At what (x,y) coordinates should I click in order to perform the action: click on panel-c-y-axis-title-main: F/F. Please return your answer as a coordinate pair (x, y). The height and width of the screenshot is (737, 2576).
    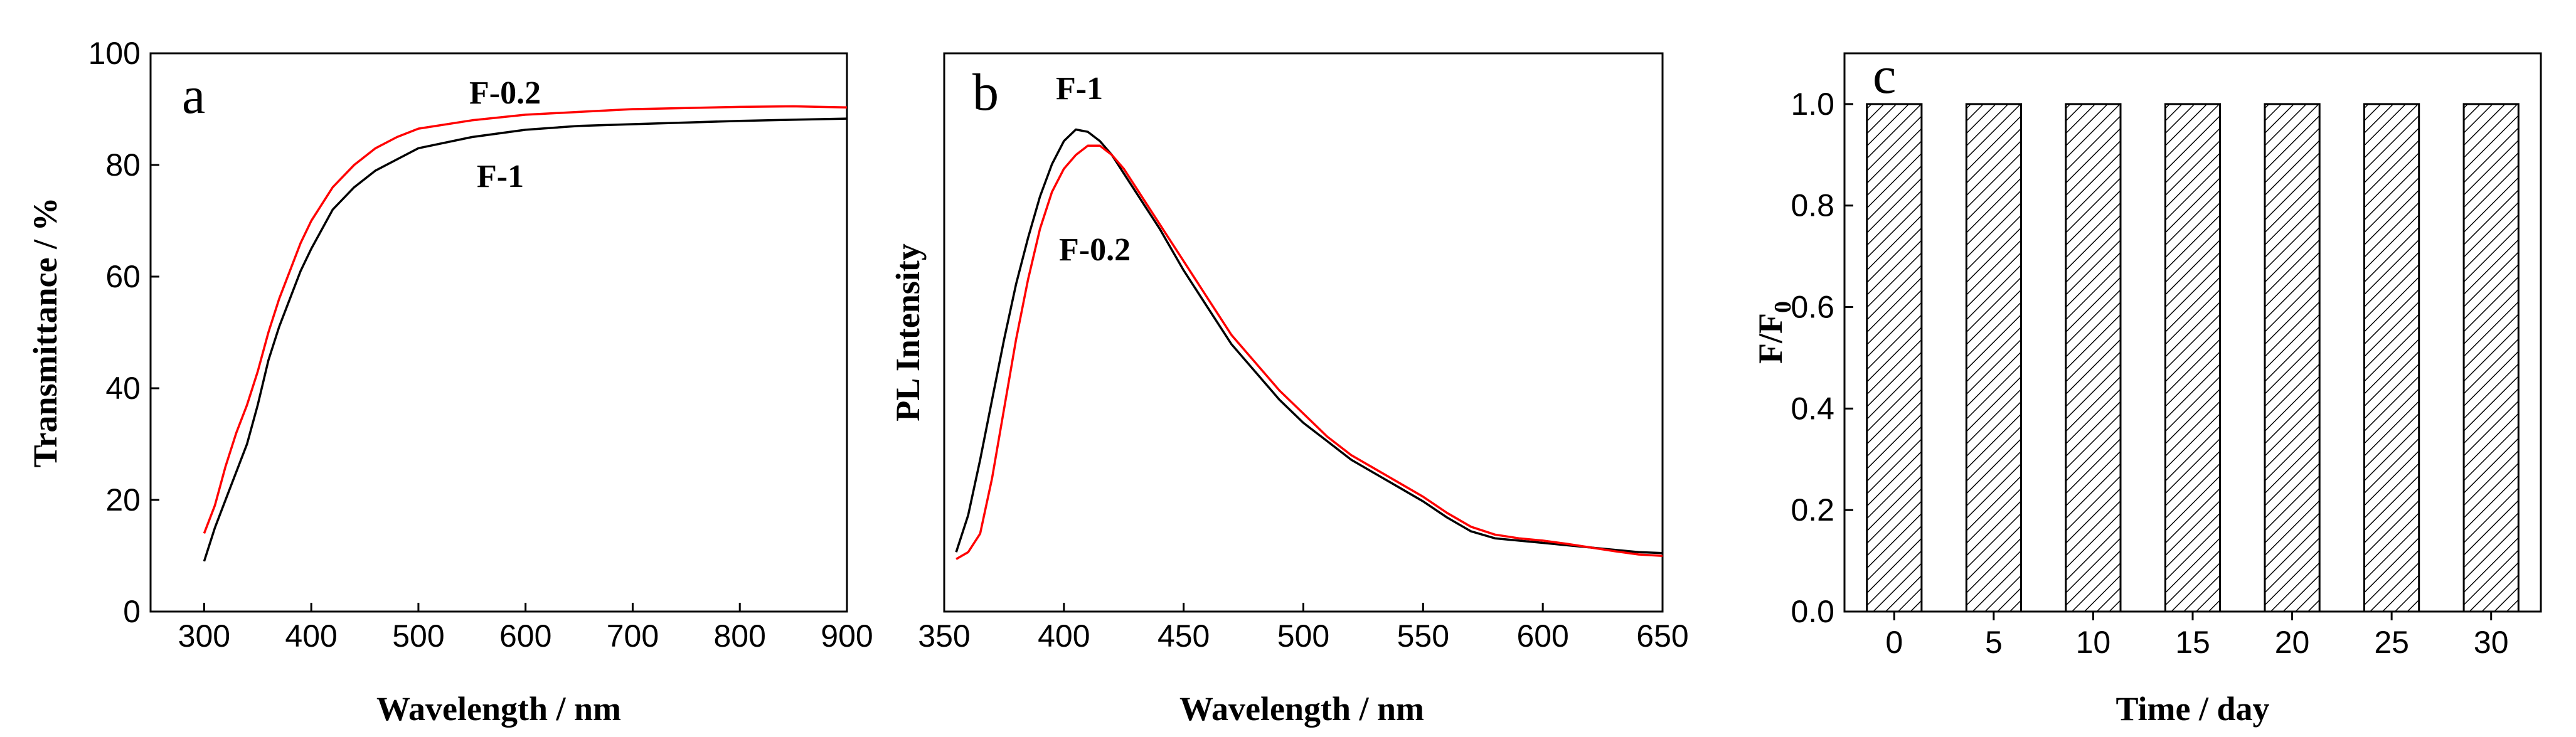
    Looking at the image, I should click on (1770, 338).